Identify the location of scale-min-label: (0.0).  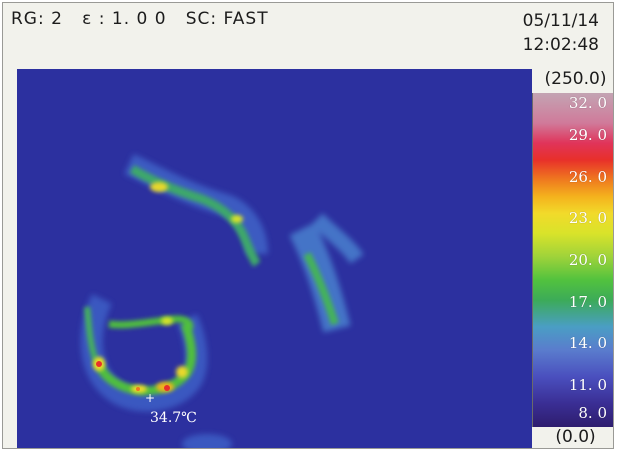
(575, 437).